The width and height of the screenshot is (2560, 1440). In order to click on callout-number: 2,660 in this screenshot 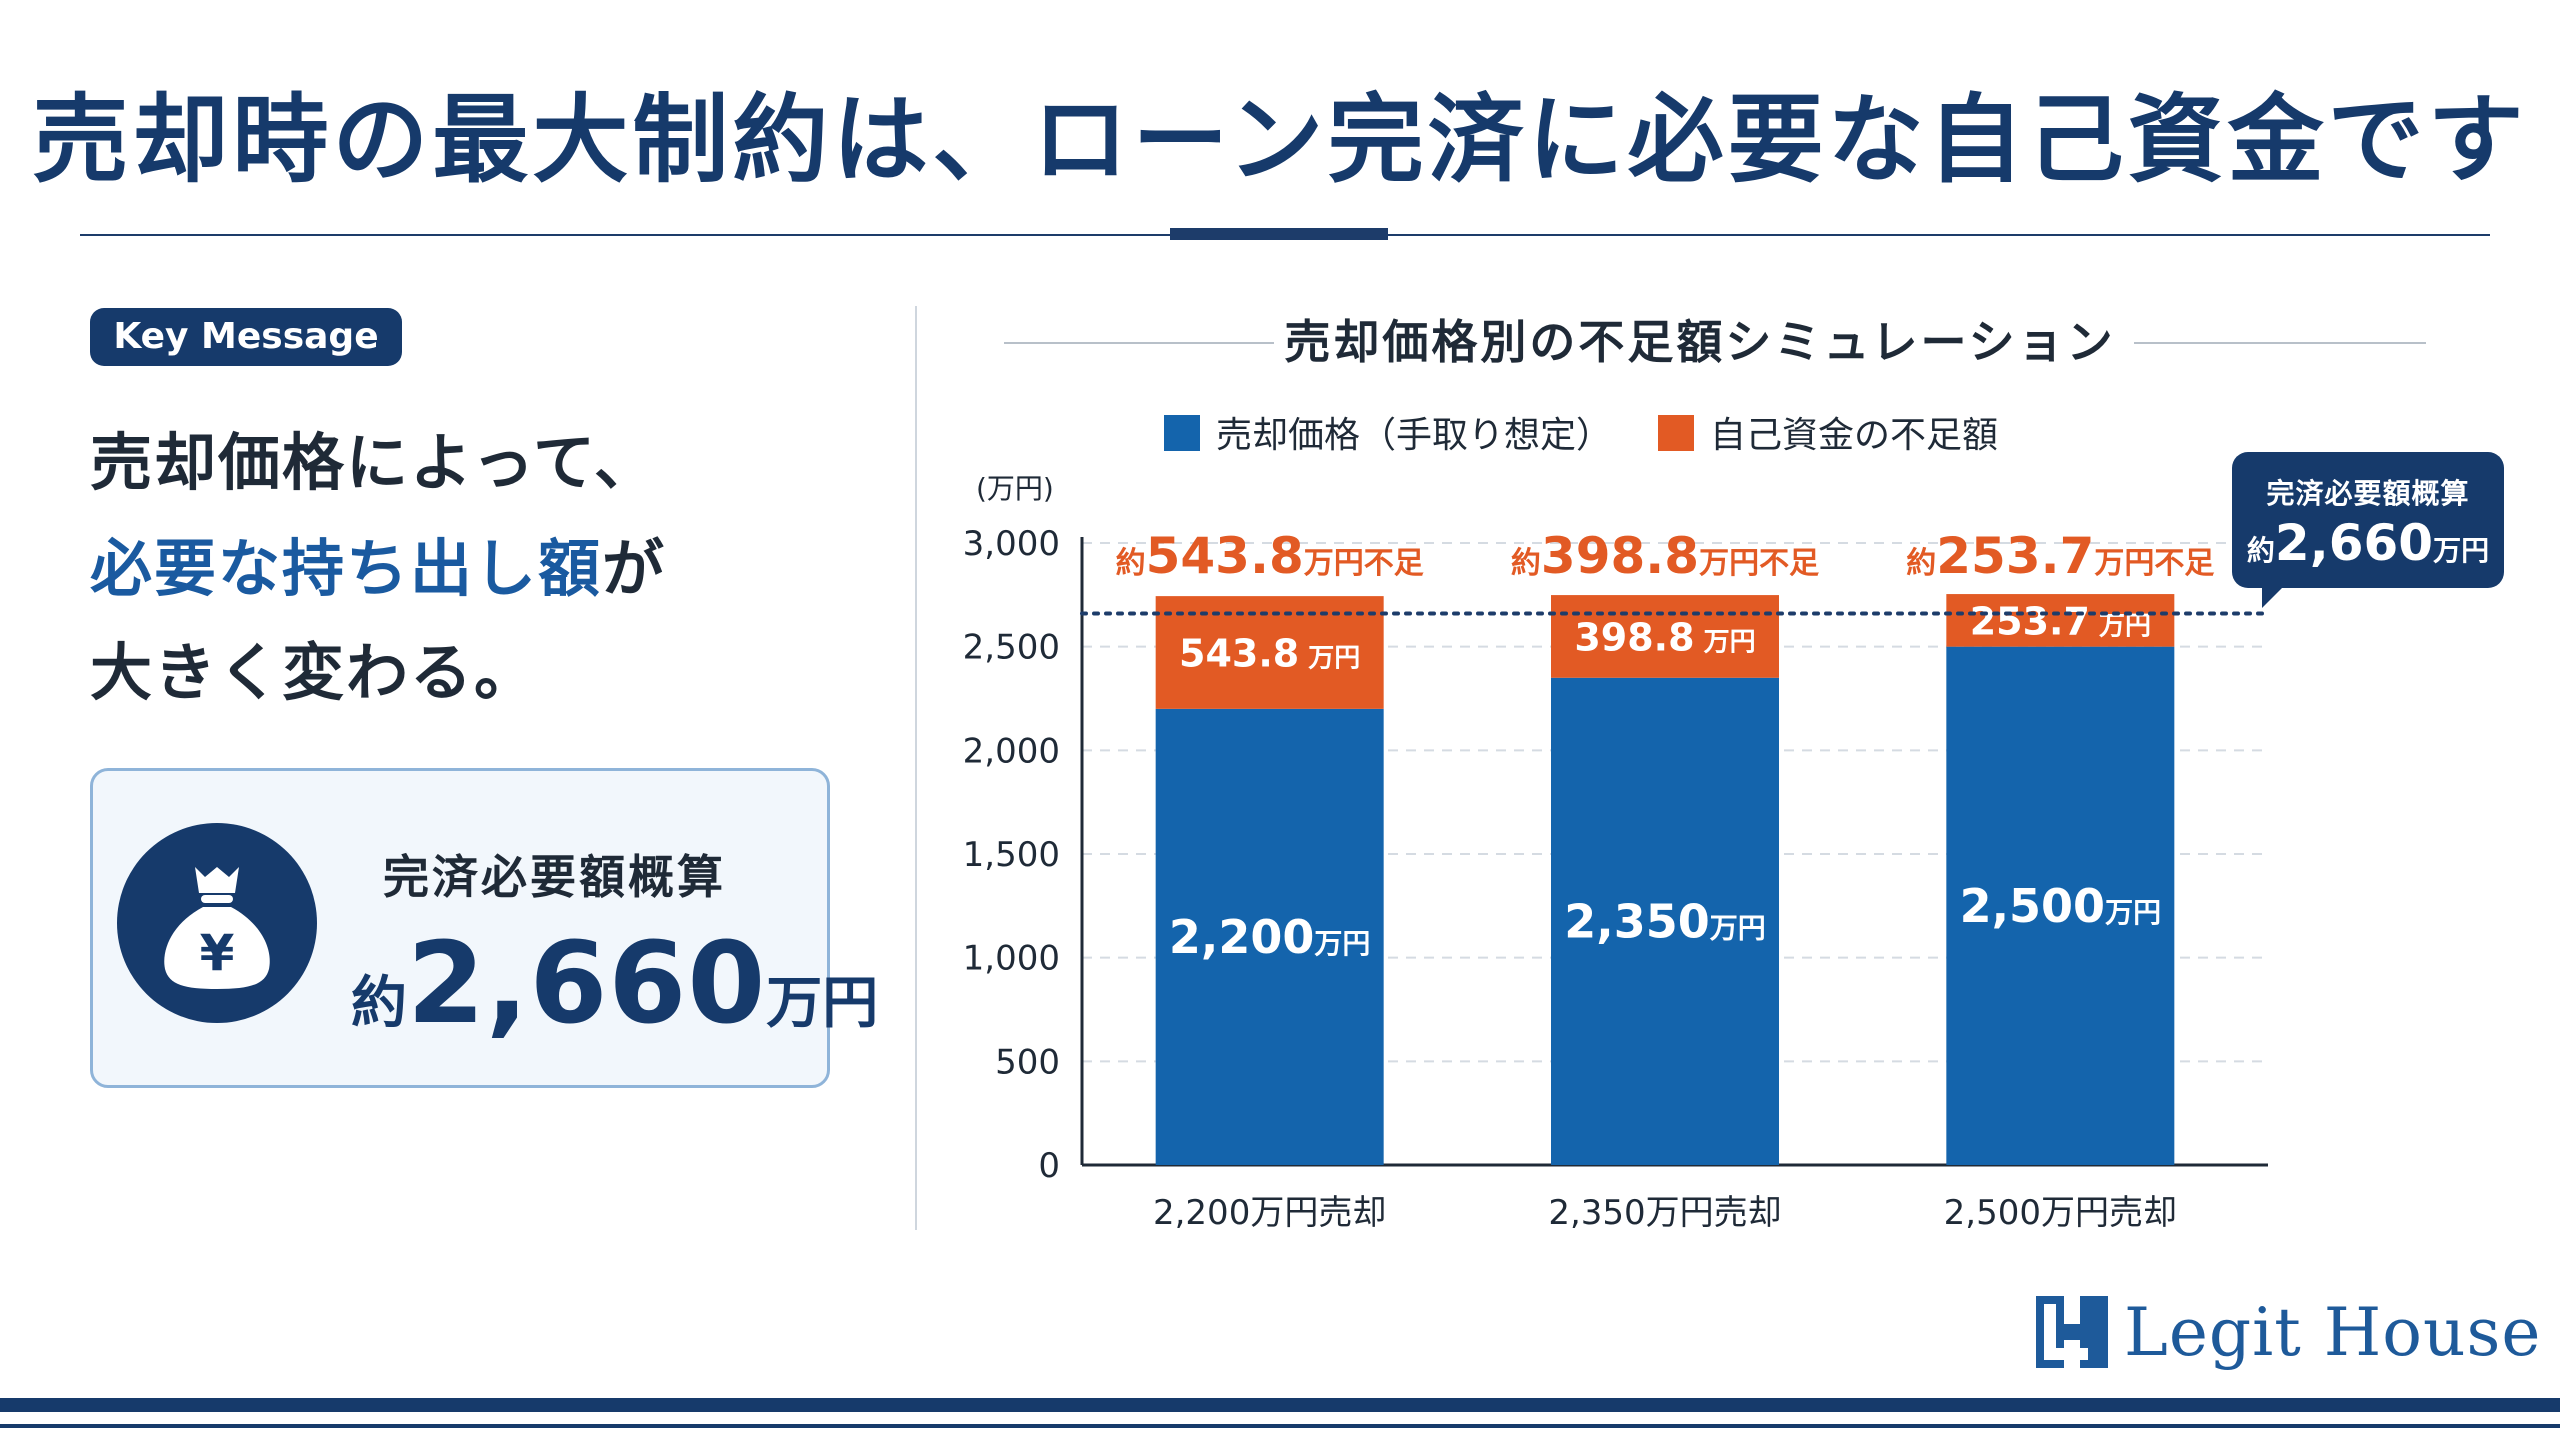, I will do `click(2354, 543)`.